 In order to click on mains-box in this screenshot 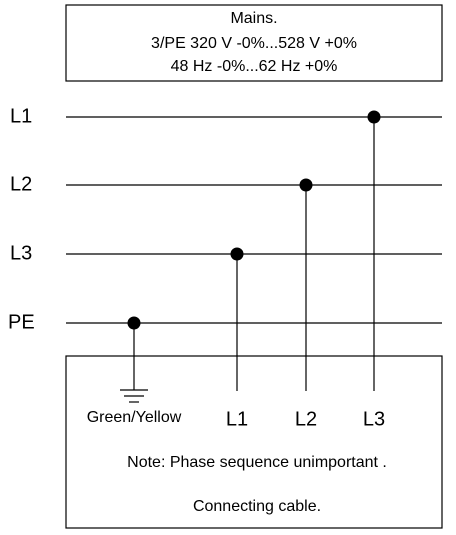, I will do `click(254, 43)`.